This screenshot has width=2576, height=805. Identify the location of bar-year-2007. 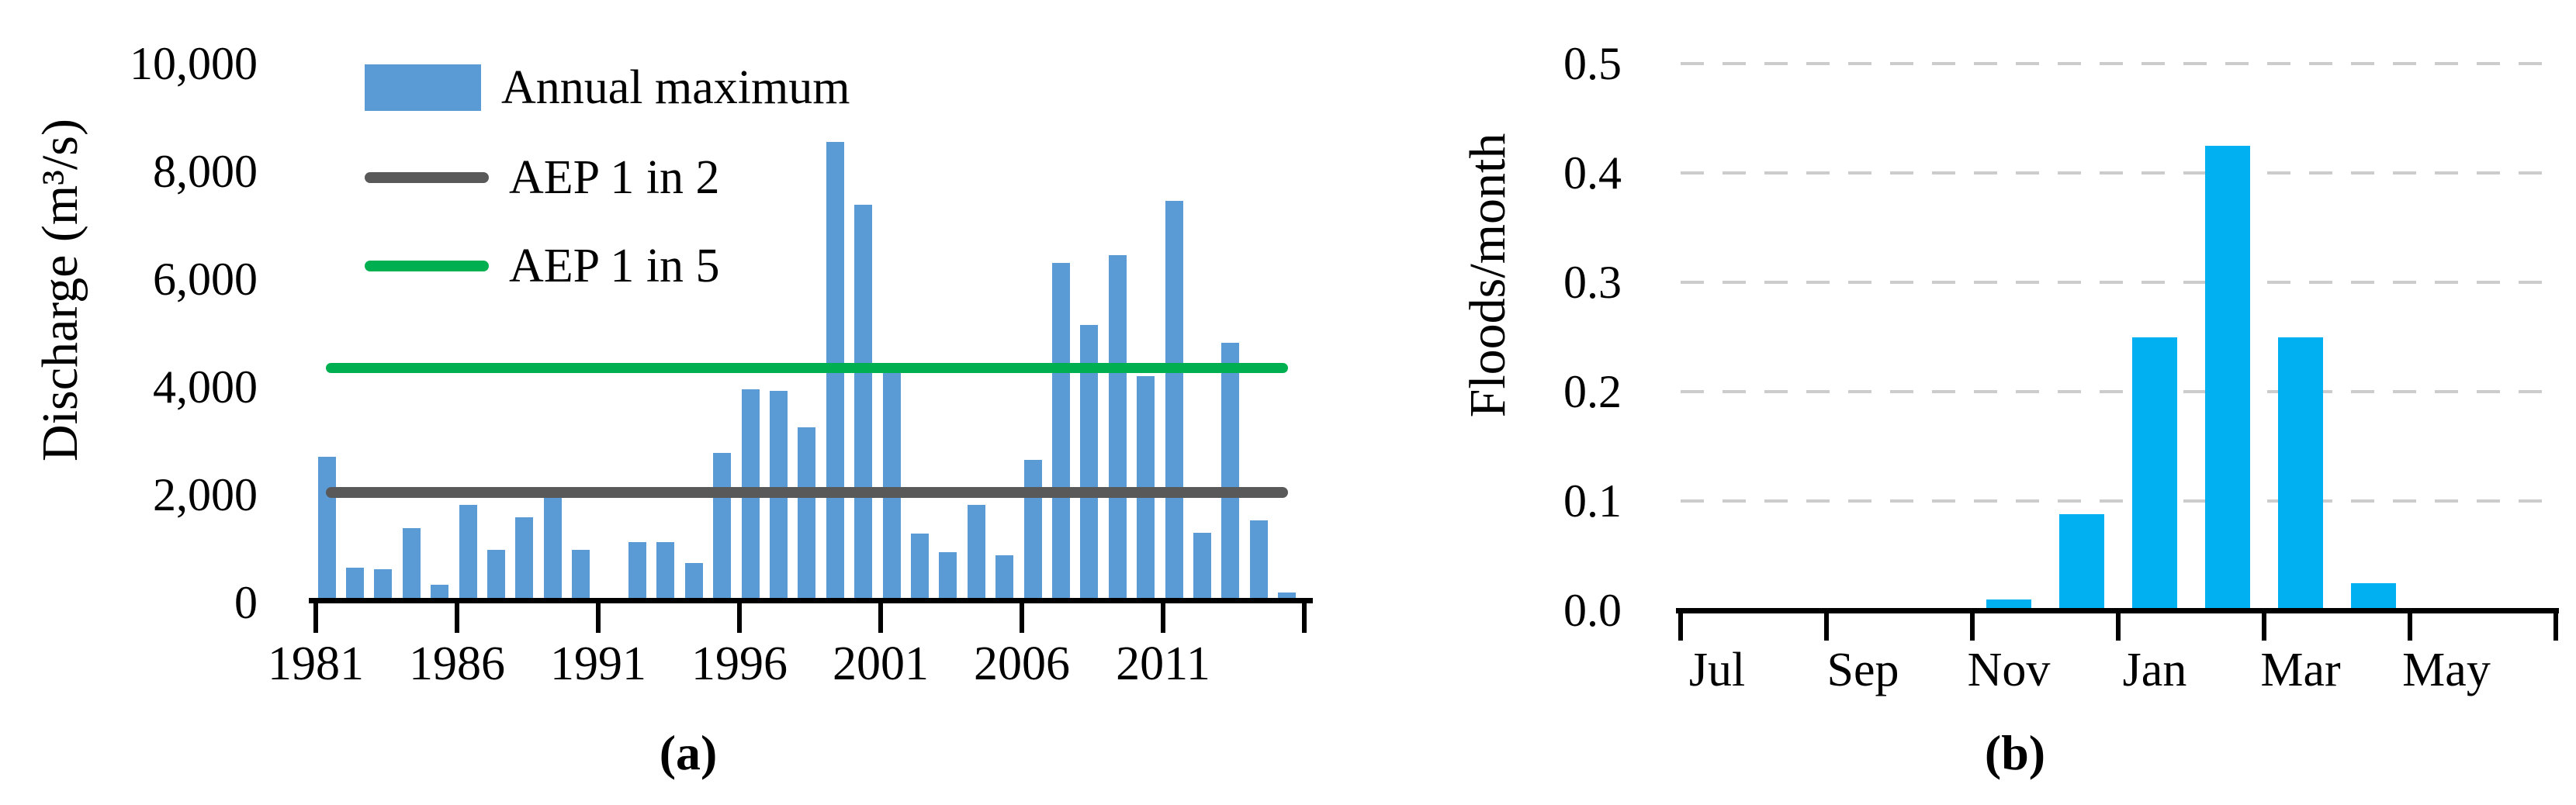
(1060, 432).